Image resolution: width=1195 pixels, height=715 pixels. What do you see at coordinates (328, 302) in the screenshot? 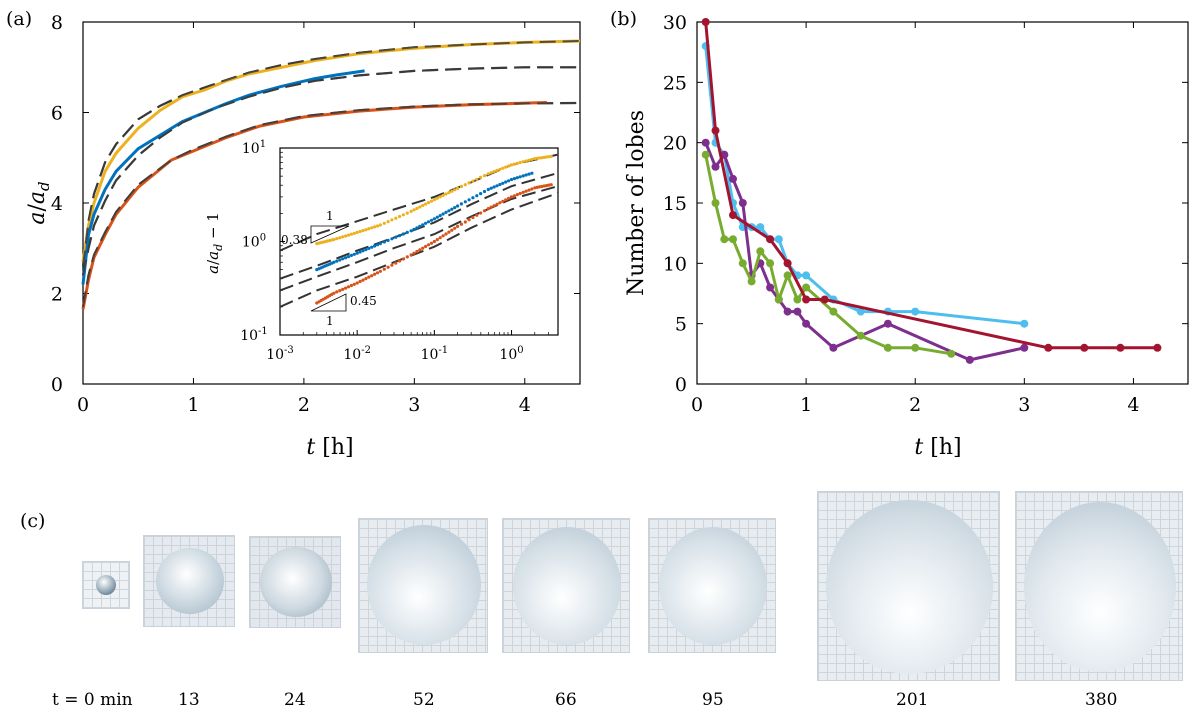
I see `slope-triangle-lower` at bounding box center [328, 302].